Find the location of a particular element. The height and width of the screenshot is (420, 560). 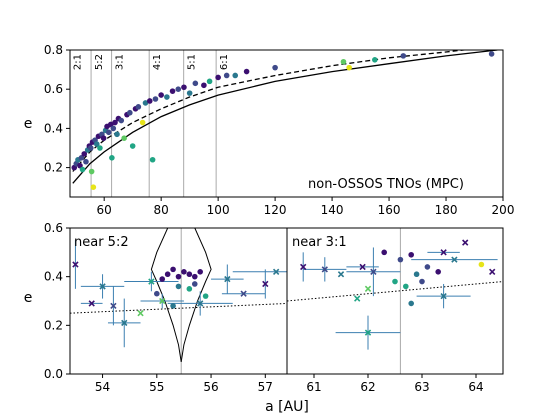

y-tick-label: 0.4 is located at coordinates (53, 128).